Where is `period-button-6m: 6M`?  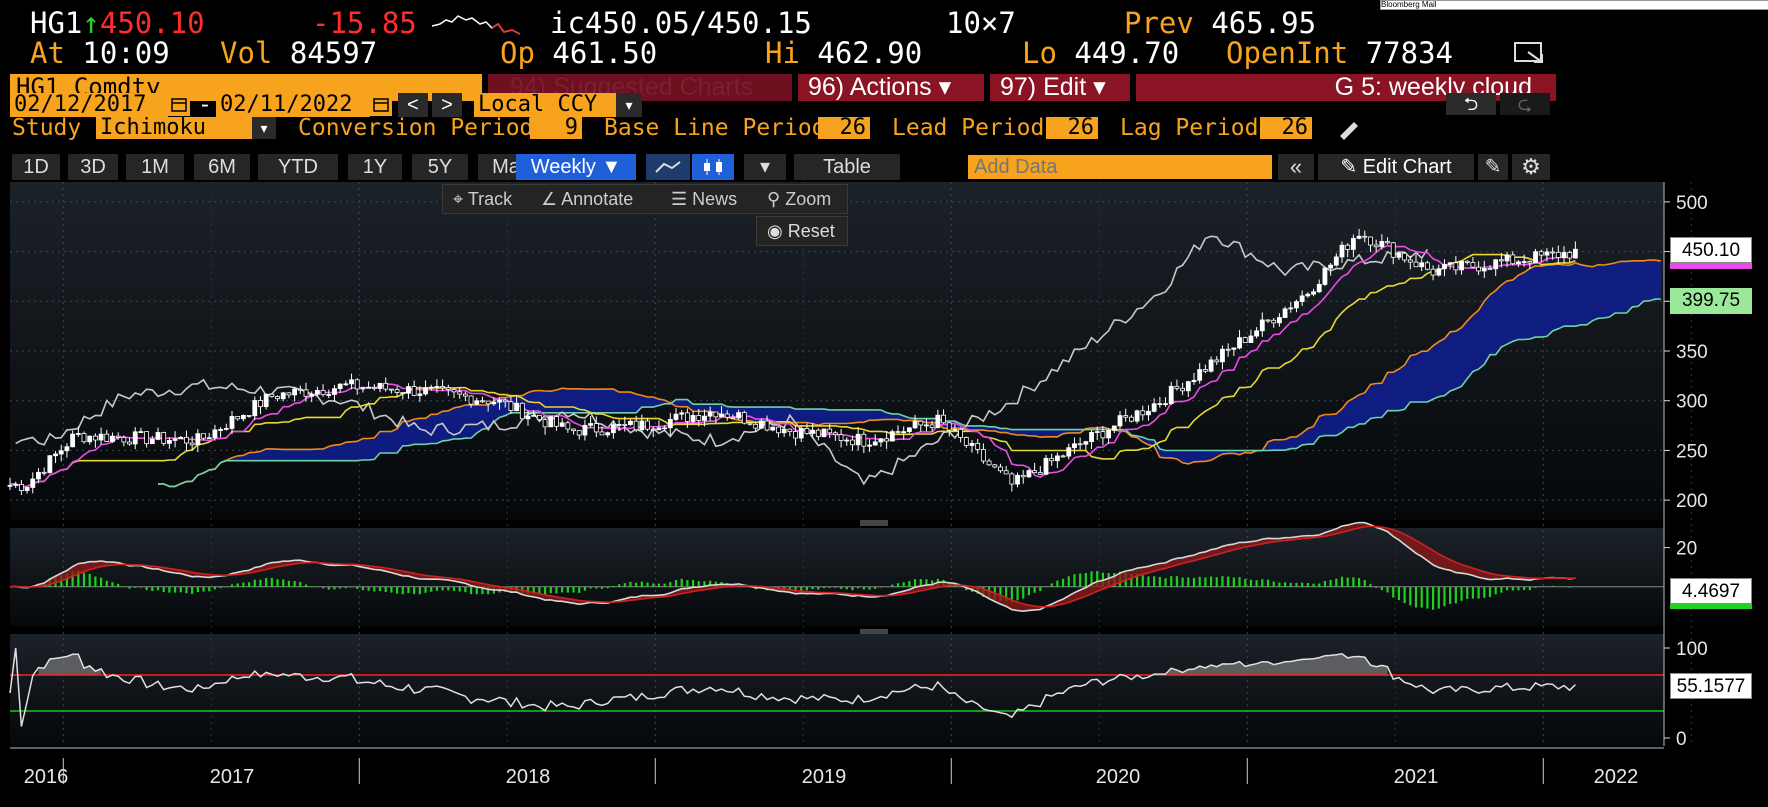
period-button-6m: 6M is located at coordinates (222, 167).